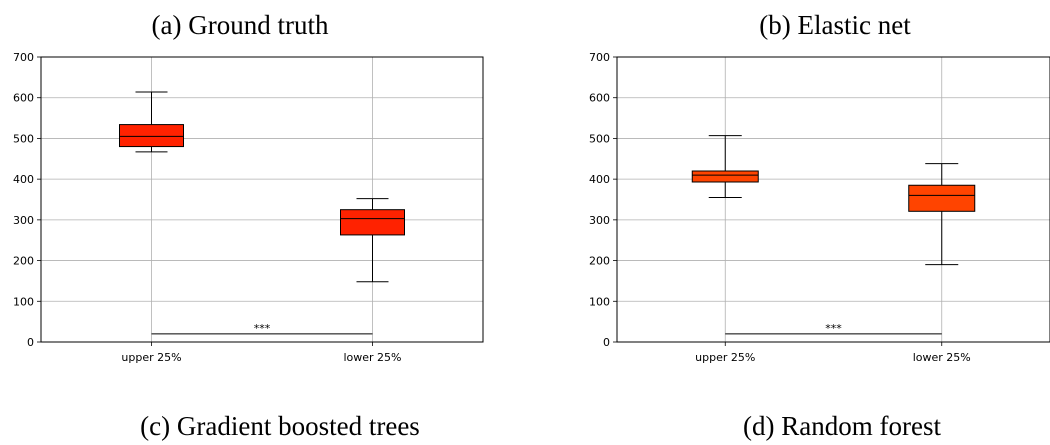  I want to click on panel-b-title: (b) Elastic net, so click(835, 25).